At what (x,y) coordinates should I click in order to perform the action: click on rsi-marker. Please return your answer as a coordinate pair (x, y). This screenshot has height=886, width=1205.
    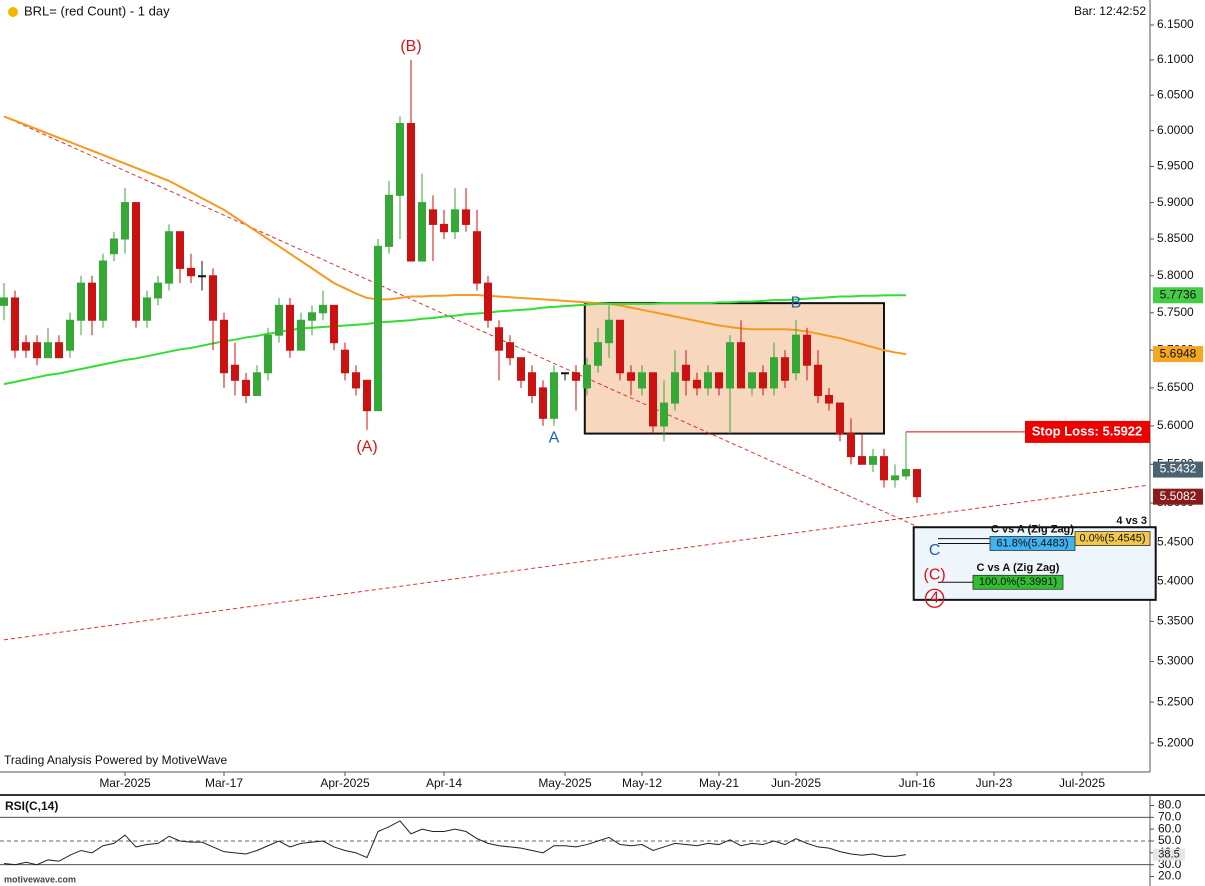
    Looking at the image, I should click on (1169, 854).